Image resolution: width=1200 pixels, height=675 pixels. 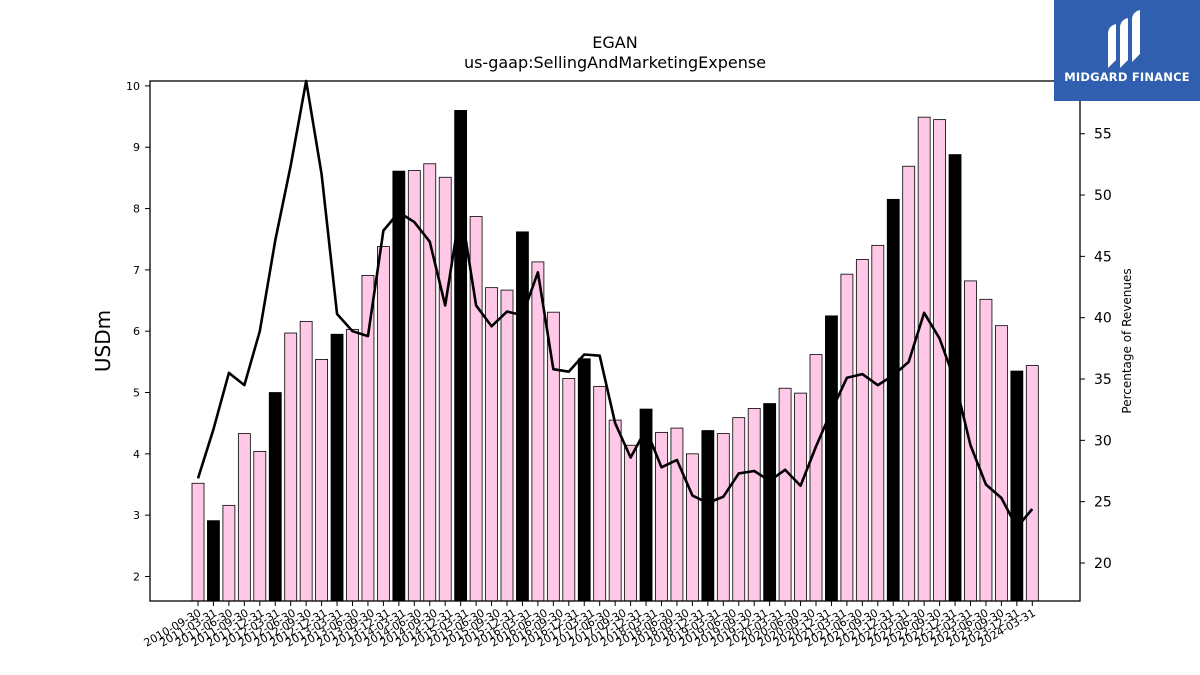 I want to click on y-tick-label: 8, so click(x=136, y=209).